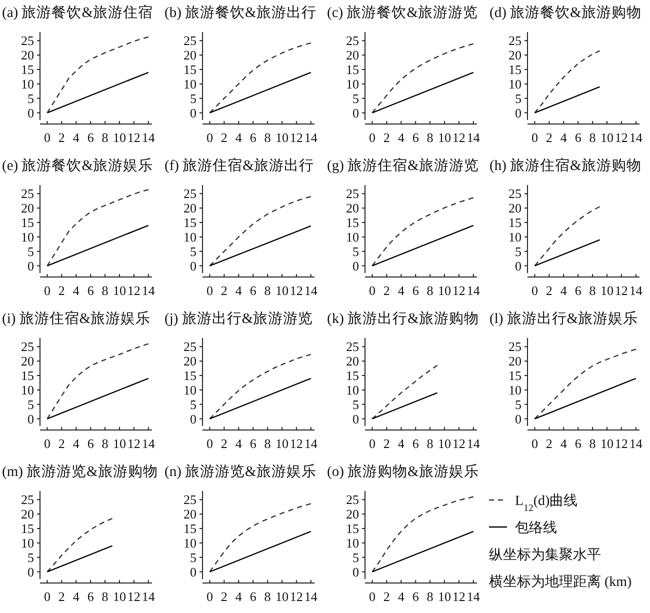 The width and height of the screenshot is (650, 613). I want to click on chart-title: (j) 旅游出行&旅游游览, so click(239, 318).